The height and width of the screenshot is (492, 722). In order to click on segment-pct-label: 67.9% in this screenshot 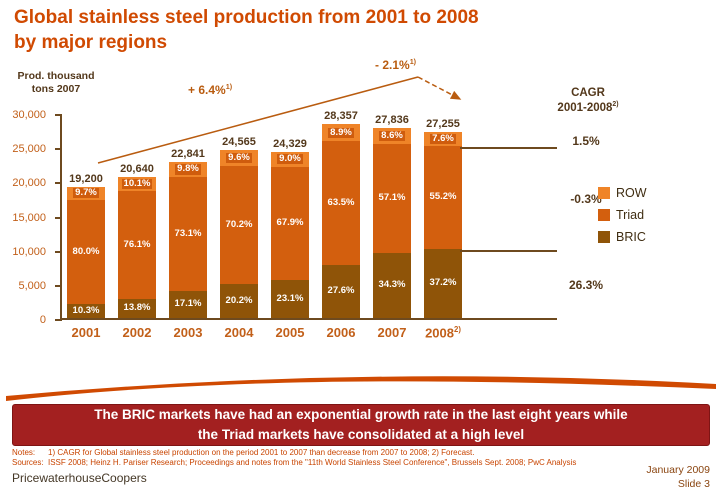, I will do `click(290, 222)`.